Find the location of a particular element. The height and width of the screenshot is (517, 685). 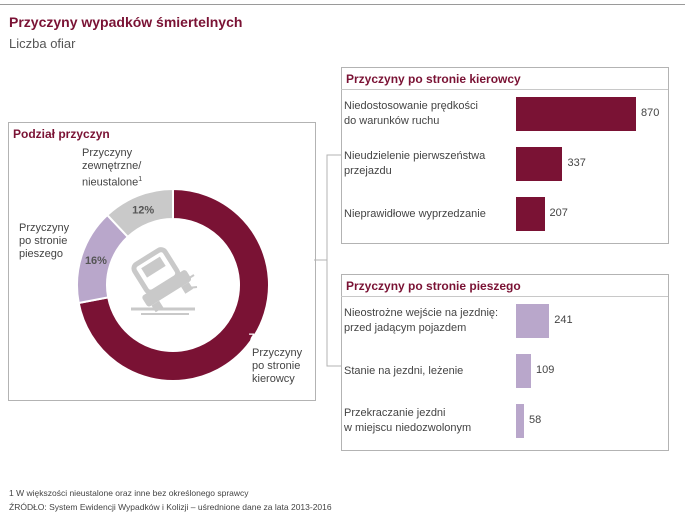

donut-slice-external is located at coordinates (139, 213).